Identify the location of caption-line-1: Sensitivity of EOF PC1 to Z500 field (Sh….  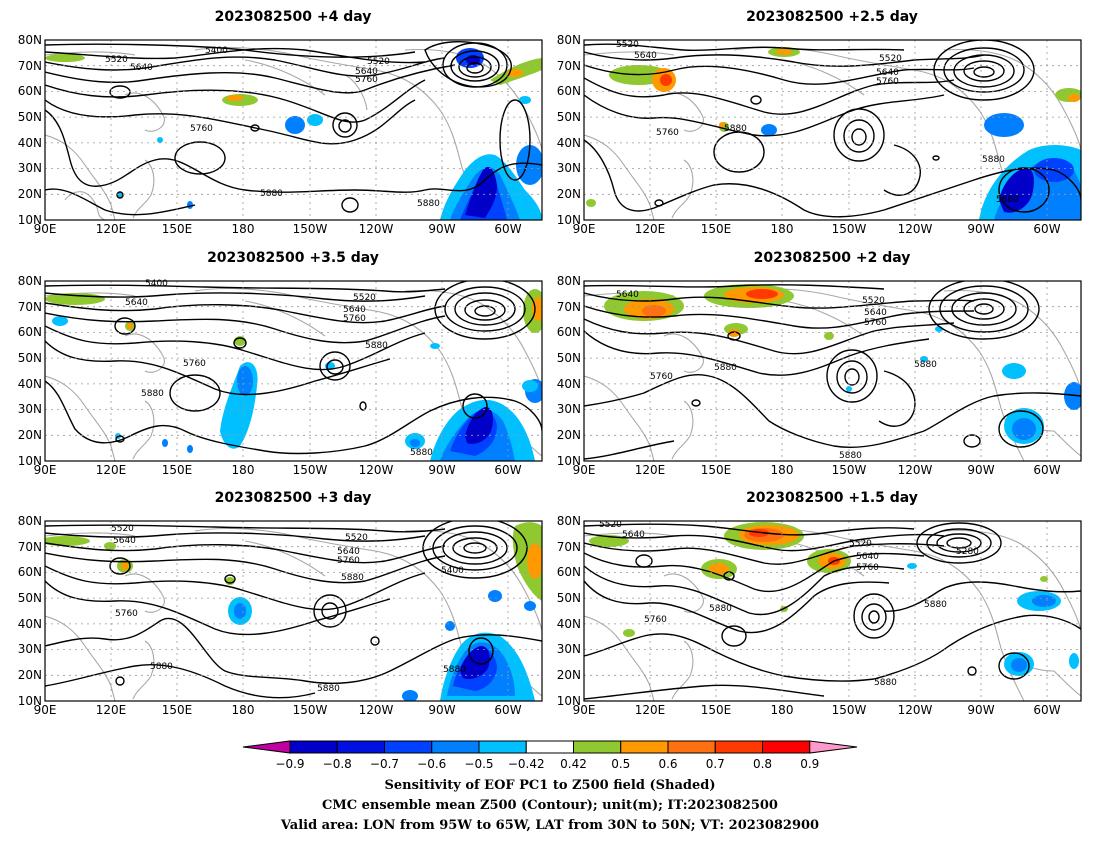
(549, 785).